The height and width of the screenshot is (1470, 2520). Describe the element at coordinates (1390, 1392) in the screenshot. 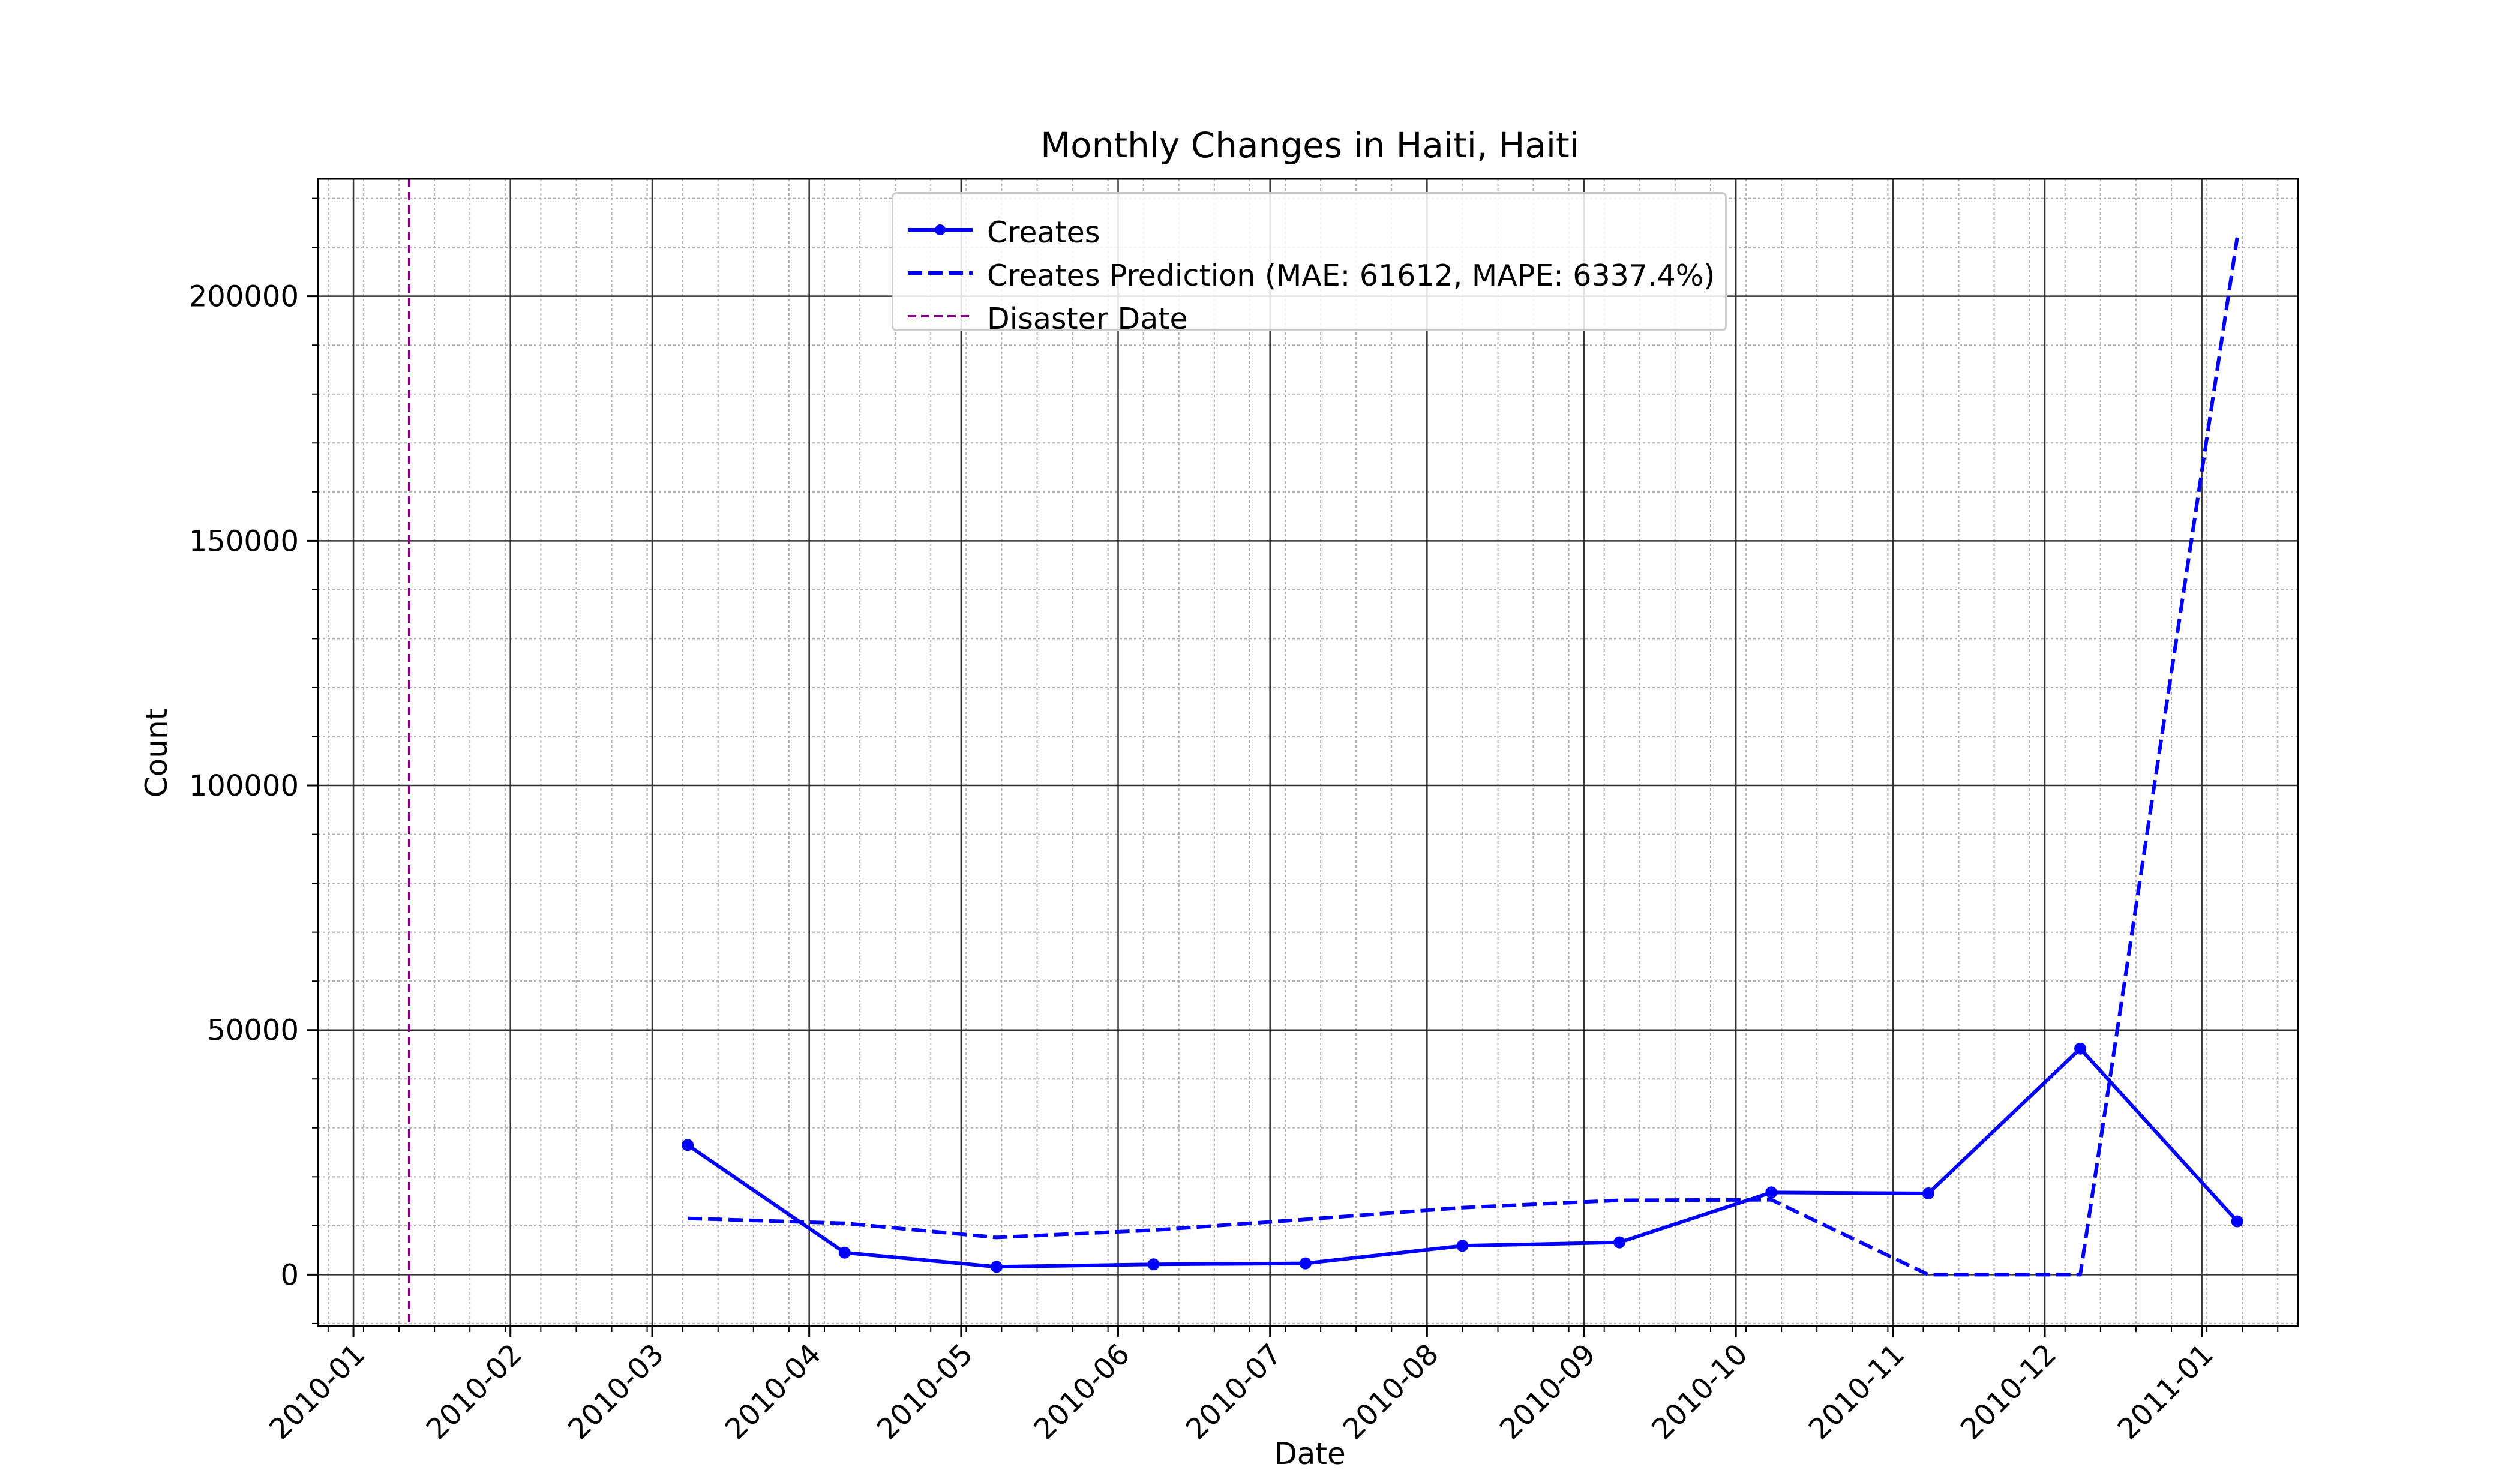

I see `x-tick-label: 2010-08` at that location.